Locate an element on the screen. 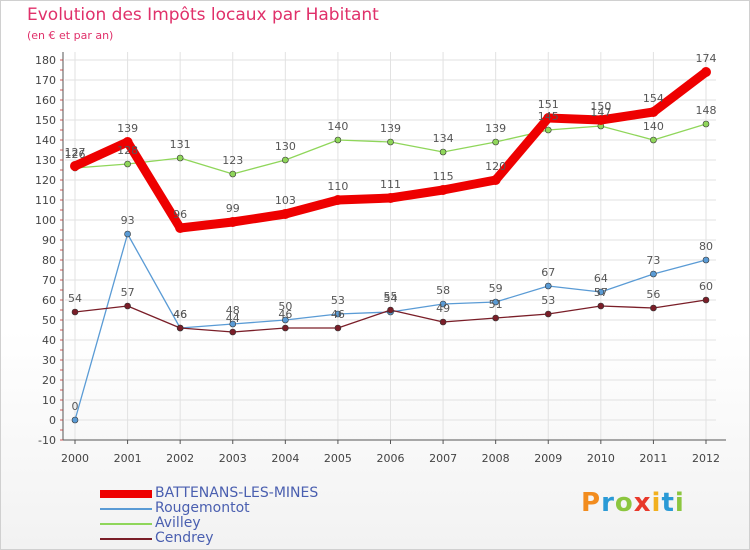 Image resolution: width=750 pixels, height=550 pixels. chart-title: Evolution des Impôts locaux par Habitant is located at coordinates (203, 15).